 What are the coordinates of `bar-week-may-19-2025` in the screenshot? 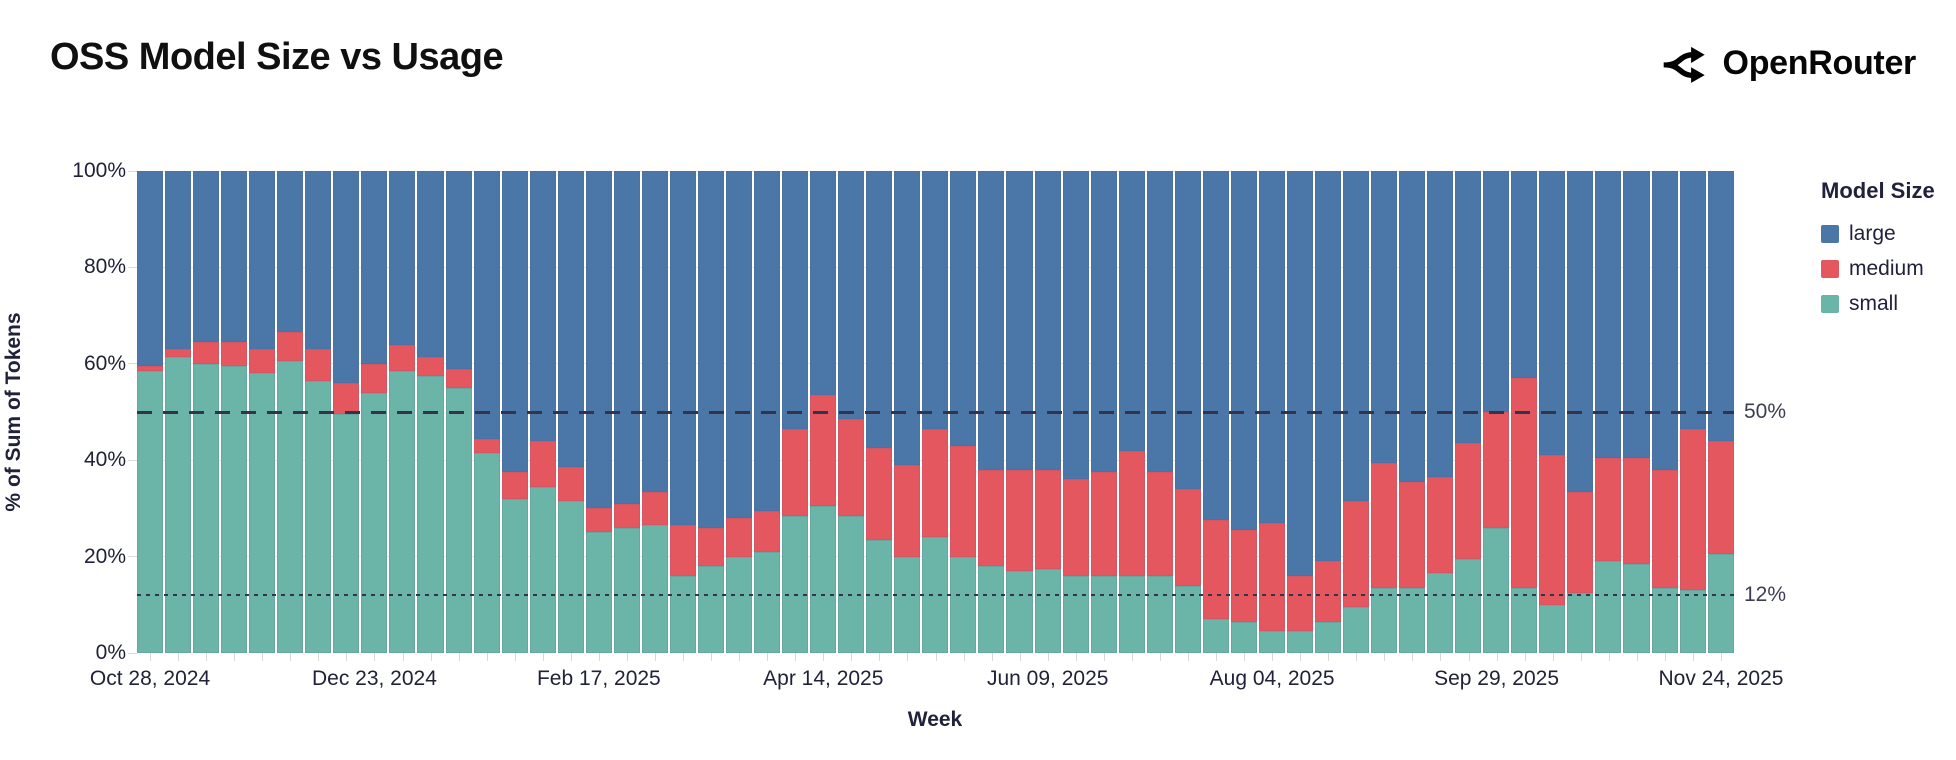 It's located at (963, 412).